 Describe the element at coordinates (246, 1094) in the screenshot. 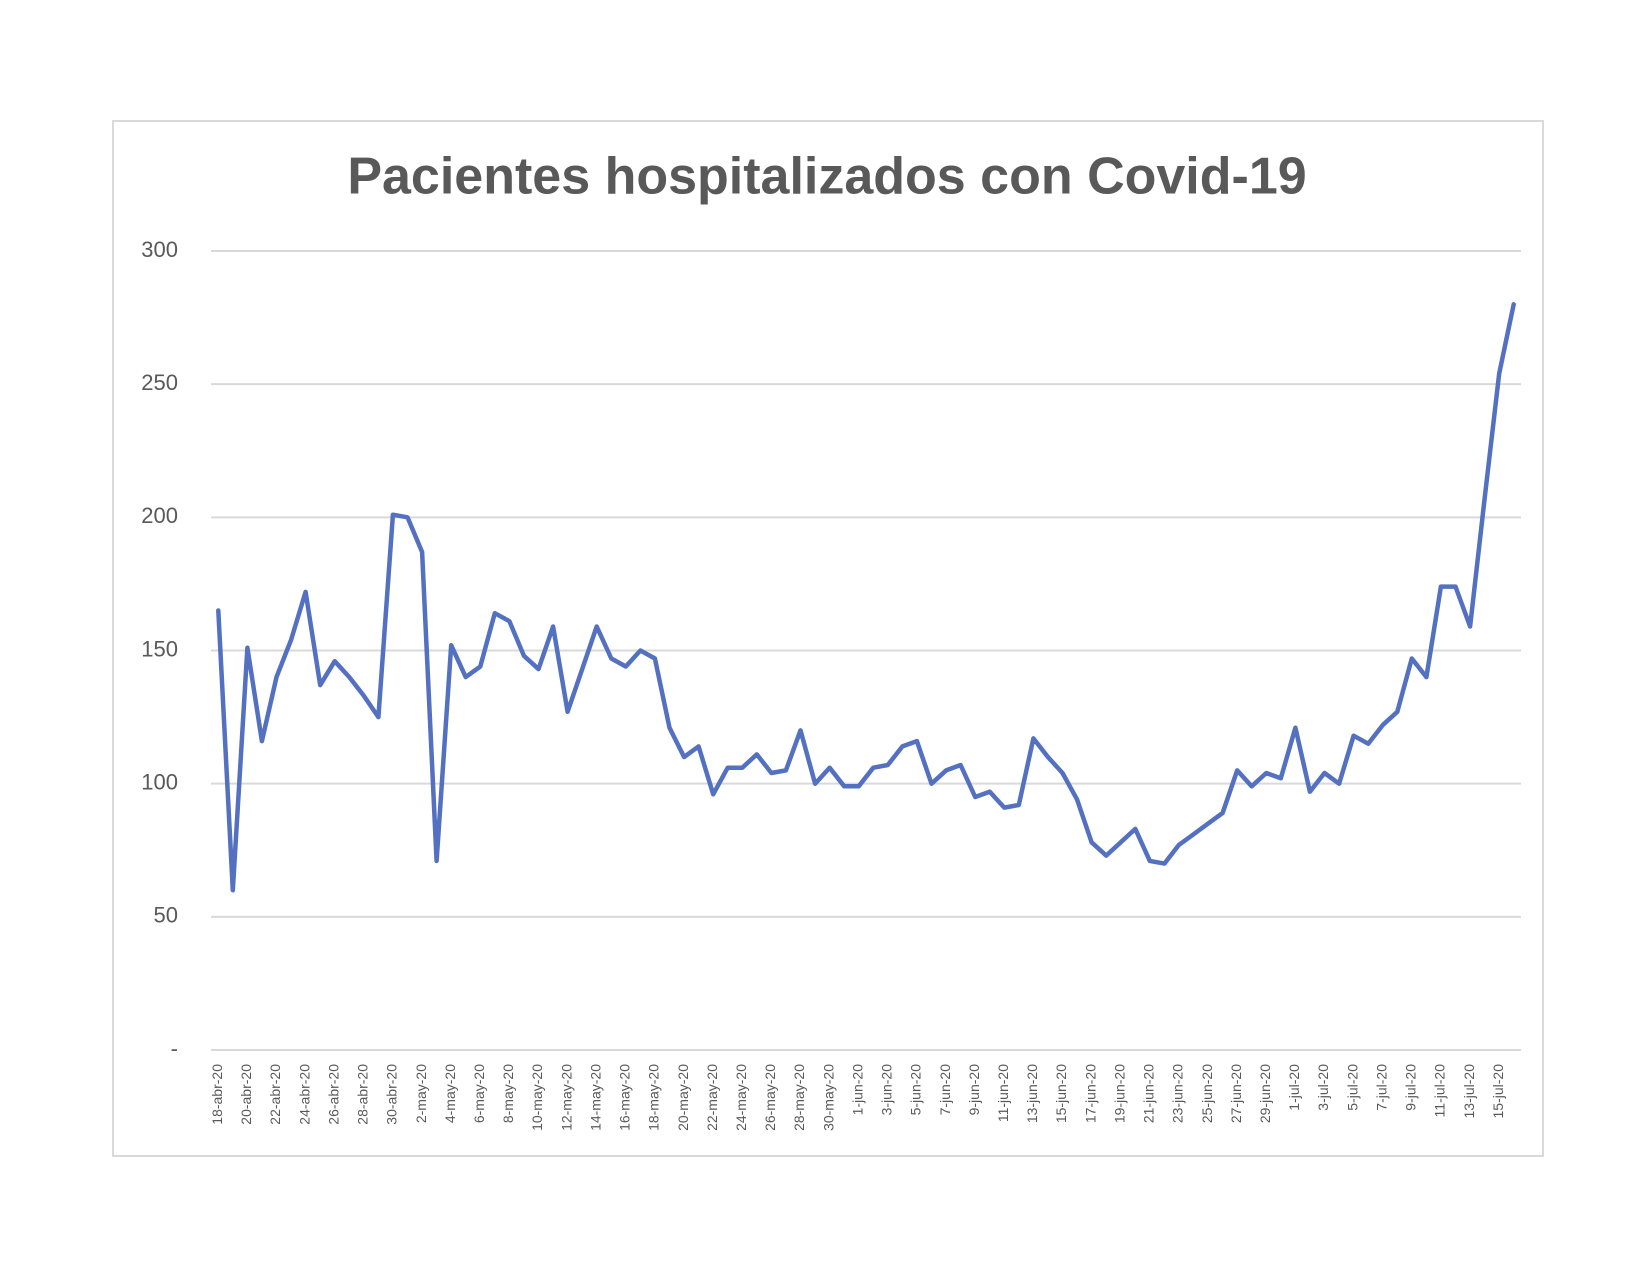

I see `x-tick-label: 20-abr-20` at that location.